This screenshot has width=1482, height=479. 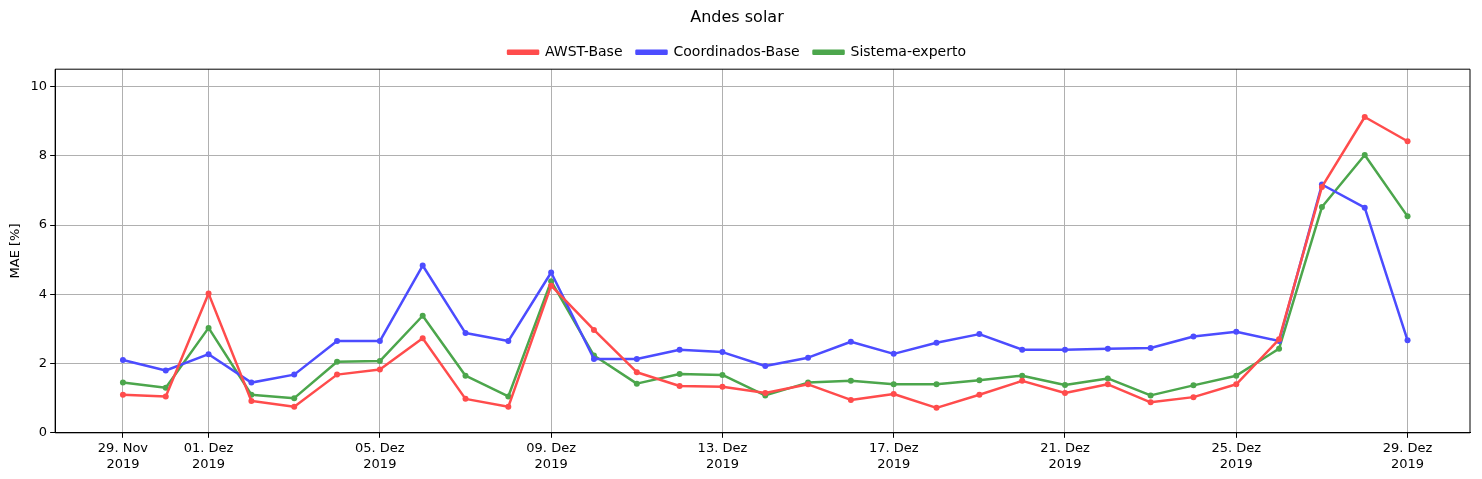 What do you see at coordinates (43, 155) in the screenshot?
I see `y-tick-label: 8` at bounding box center [43, 155].